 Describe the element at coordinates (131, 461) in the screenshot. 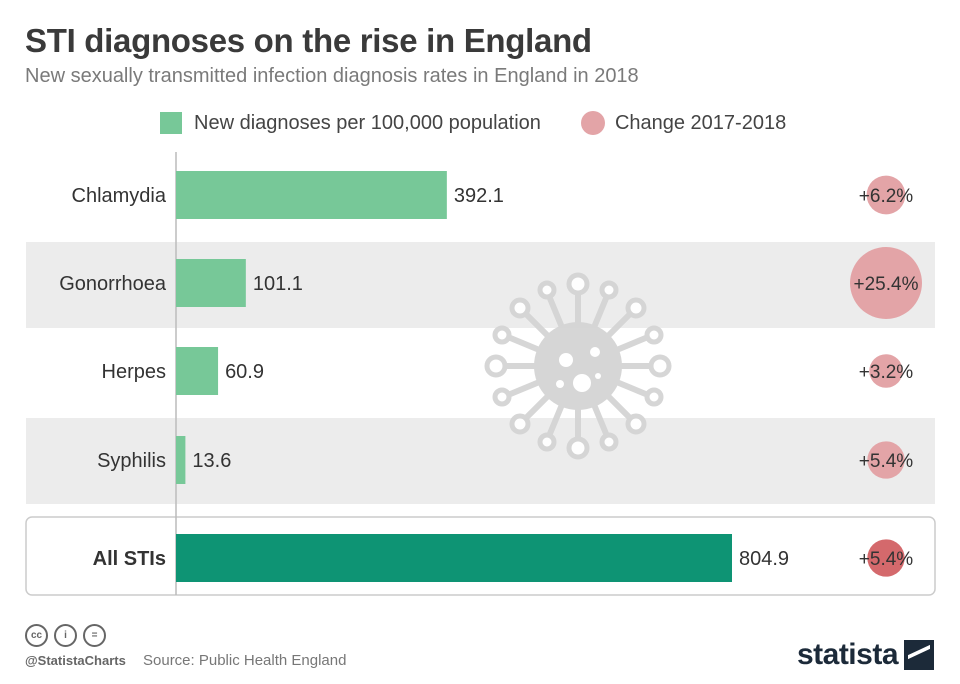

I see `category-label: Syphilis` at that location.